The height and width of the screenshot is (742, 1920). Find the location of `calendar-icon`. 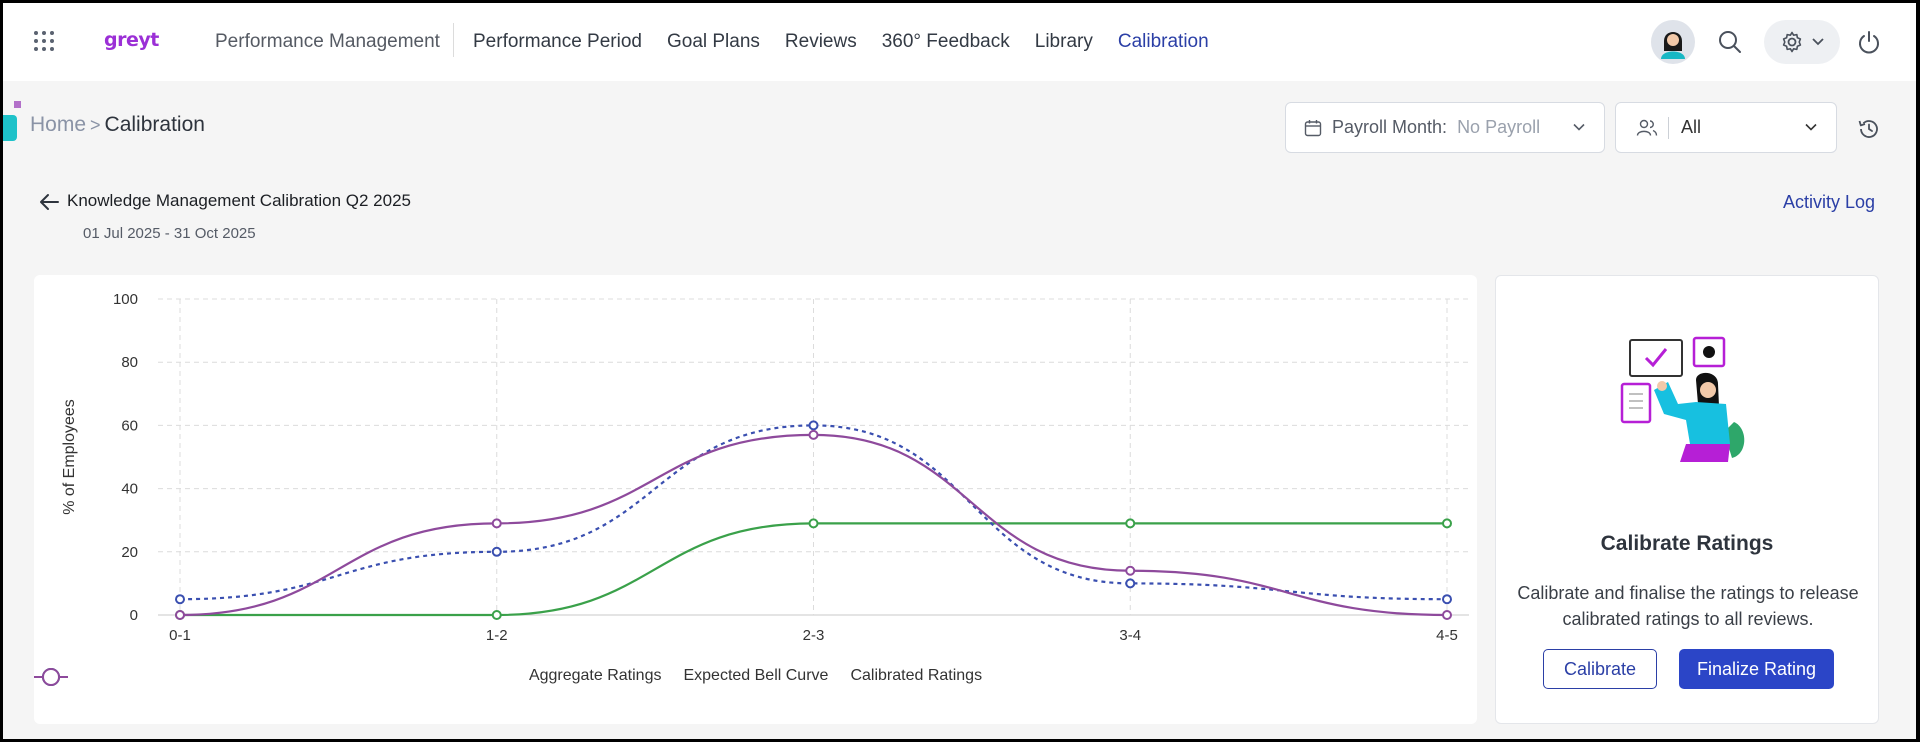

calendar-icon is located at coordinates (1313, 127).